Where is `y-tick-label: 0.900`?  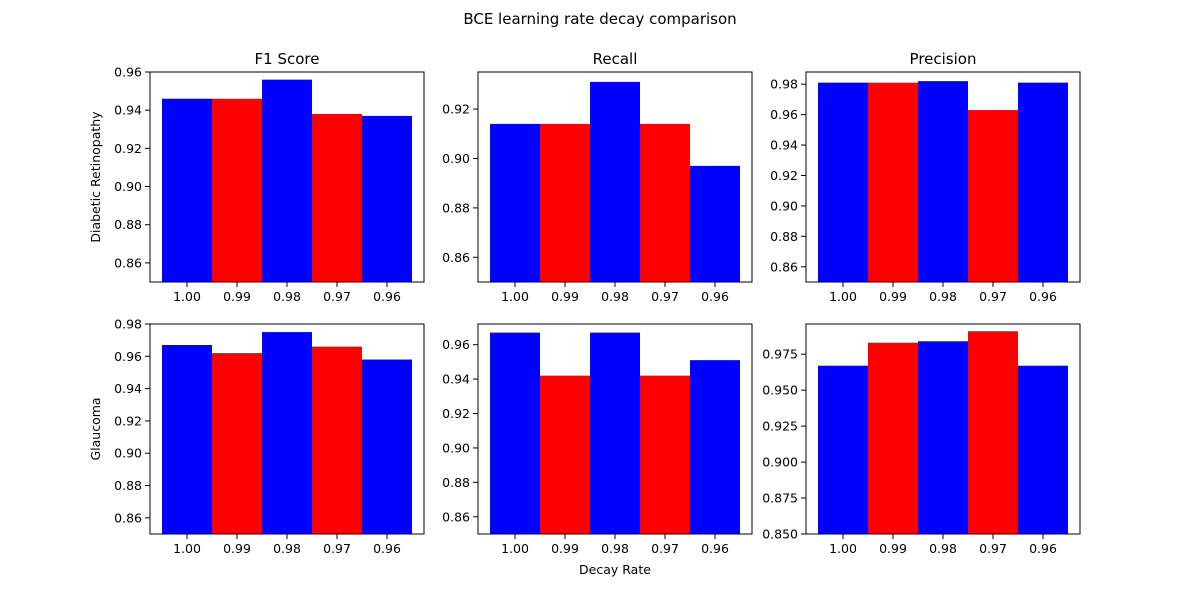
y-tick-label: 0.900 is located at coordinates (780, 462).